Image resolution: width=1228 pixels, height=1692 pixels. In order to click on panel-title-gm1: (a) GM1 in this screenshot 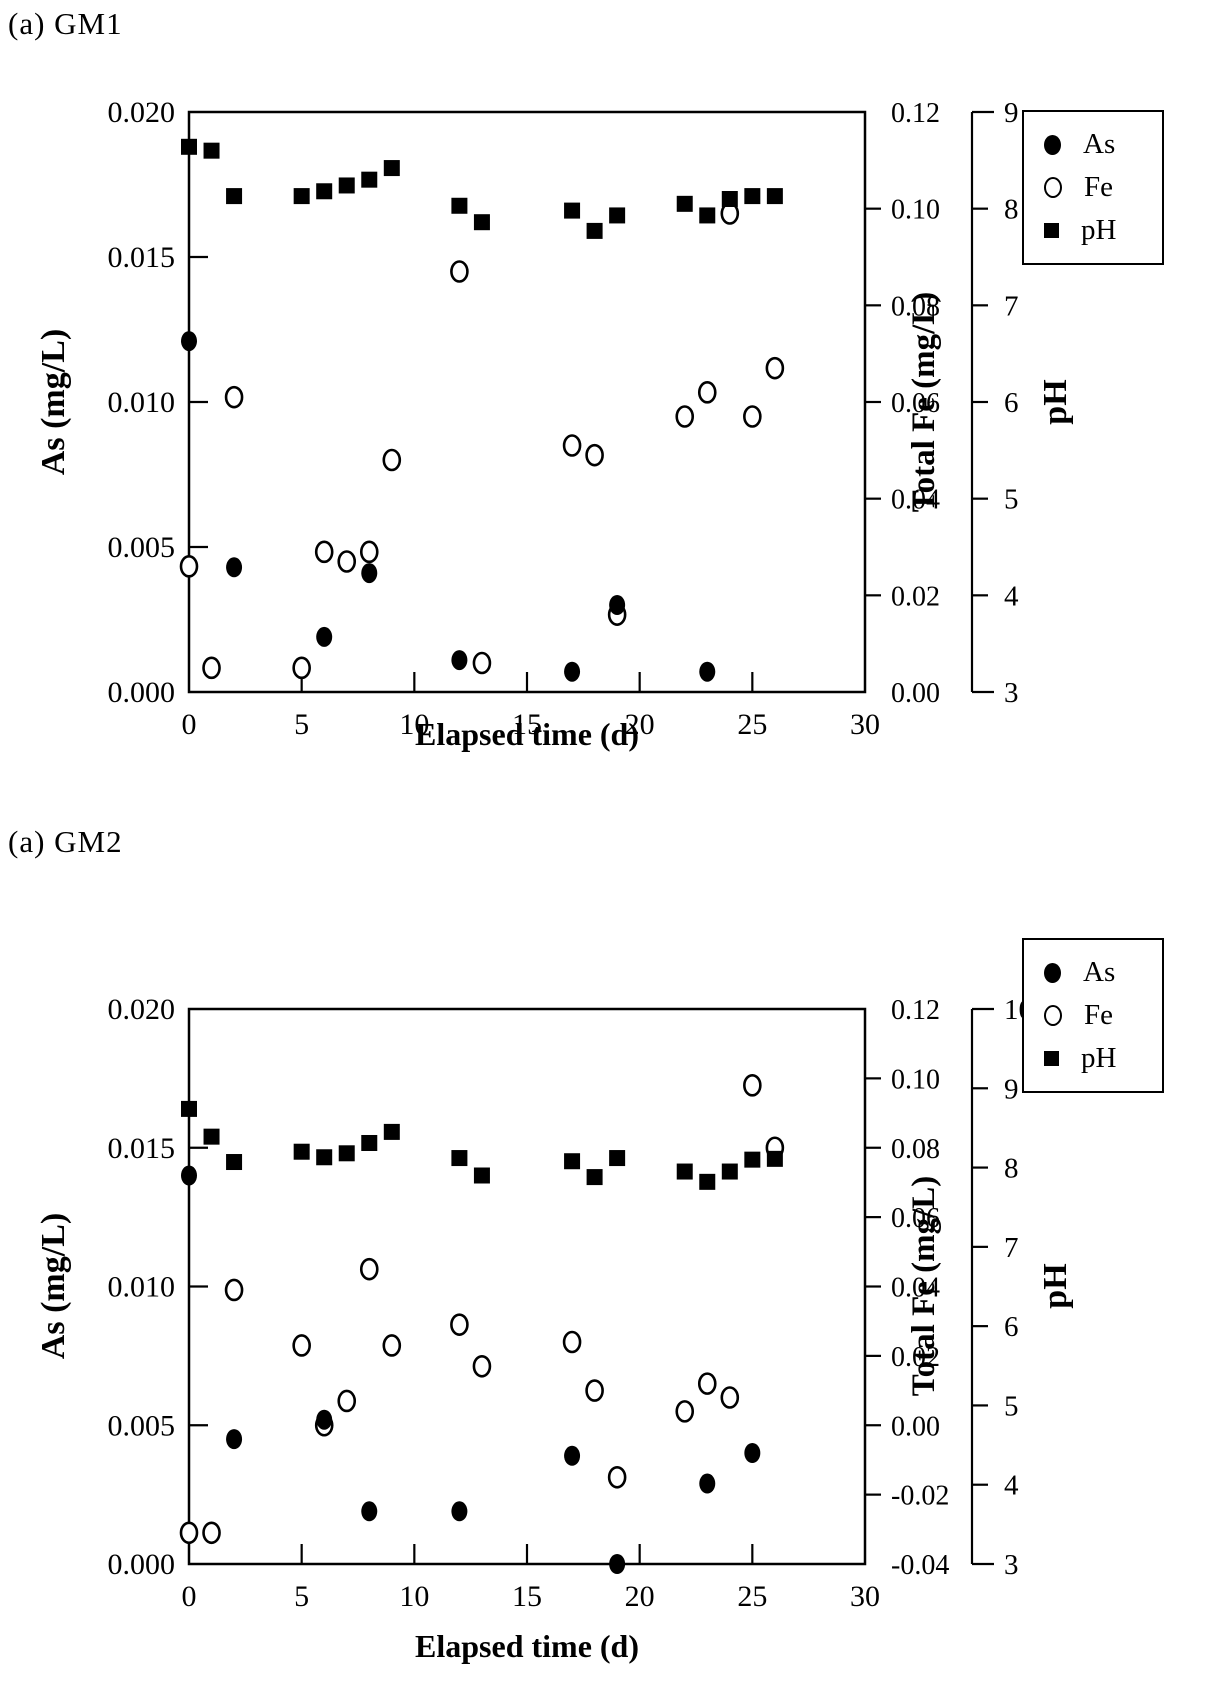, I will do `click(65, 23)`.